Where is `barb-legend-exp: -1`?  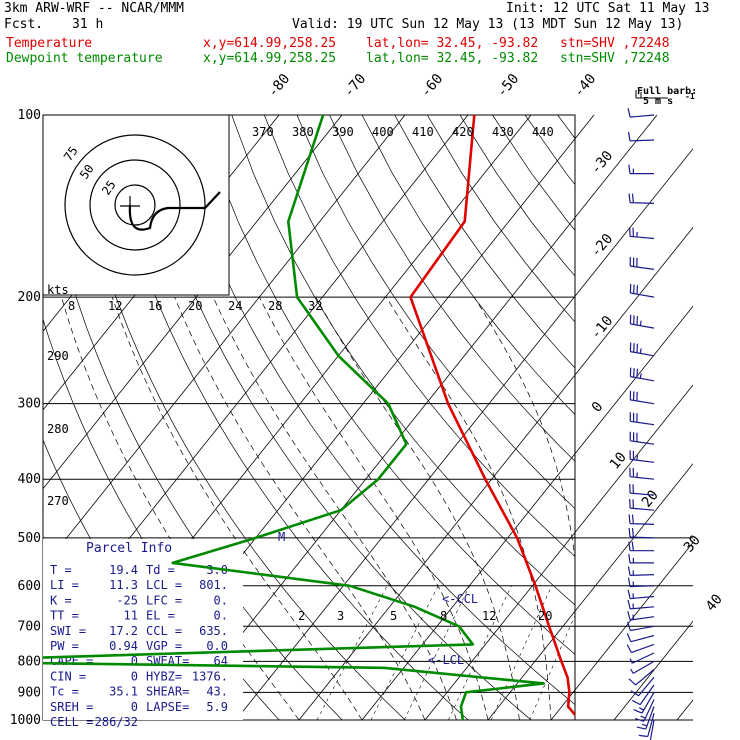
barb-legend-exp: -1 is located at coordinates (690, 96).